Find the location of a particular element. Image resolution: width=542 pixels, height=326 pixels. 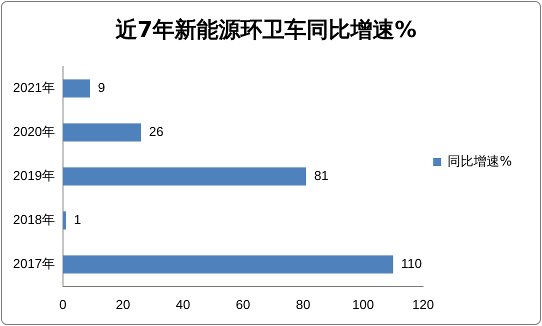

data-label: 110 is located at coordinates (411, 263).